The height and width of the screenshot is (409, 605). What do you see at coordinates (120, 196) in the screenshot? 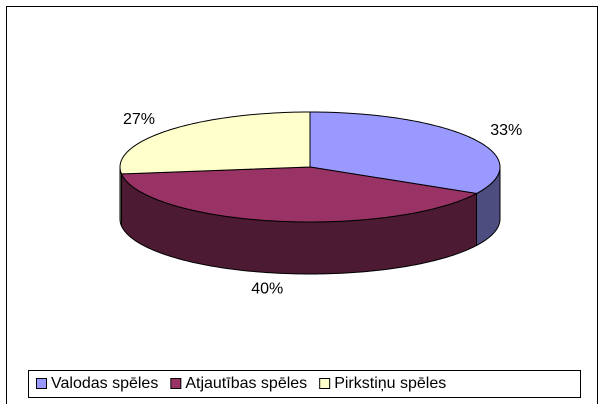
I see `pie-side` at bounding box center [120, 196].